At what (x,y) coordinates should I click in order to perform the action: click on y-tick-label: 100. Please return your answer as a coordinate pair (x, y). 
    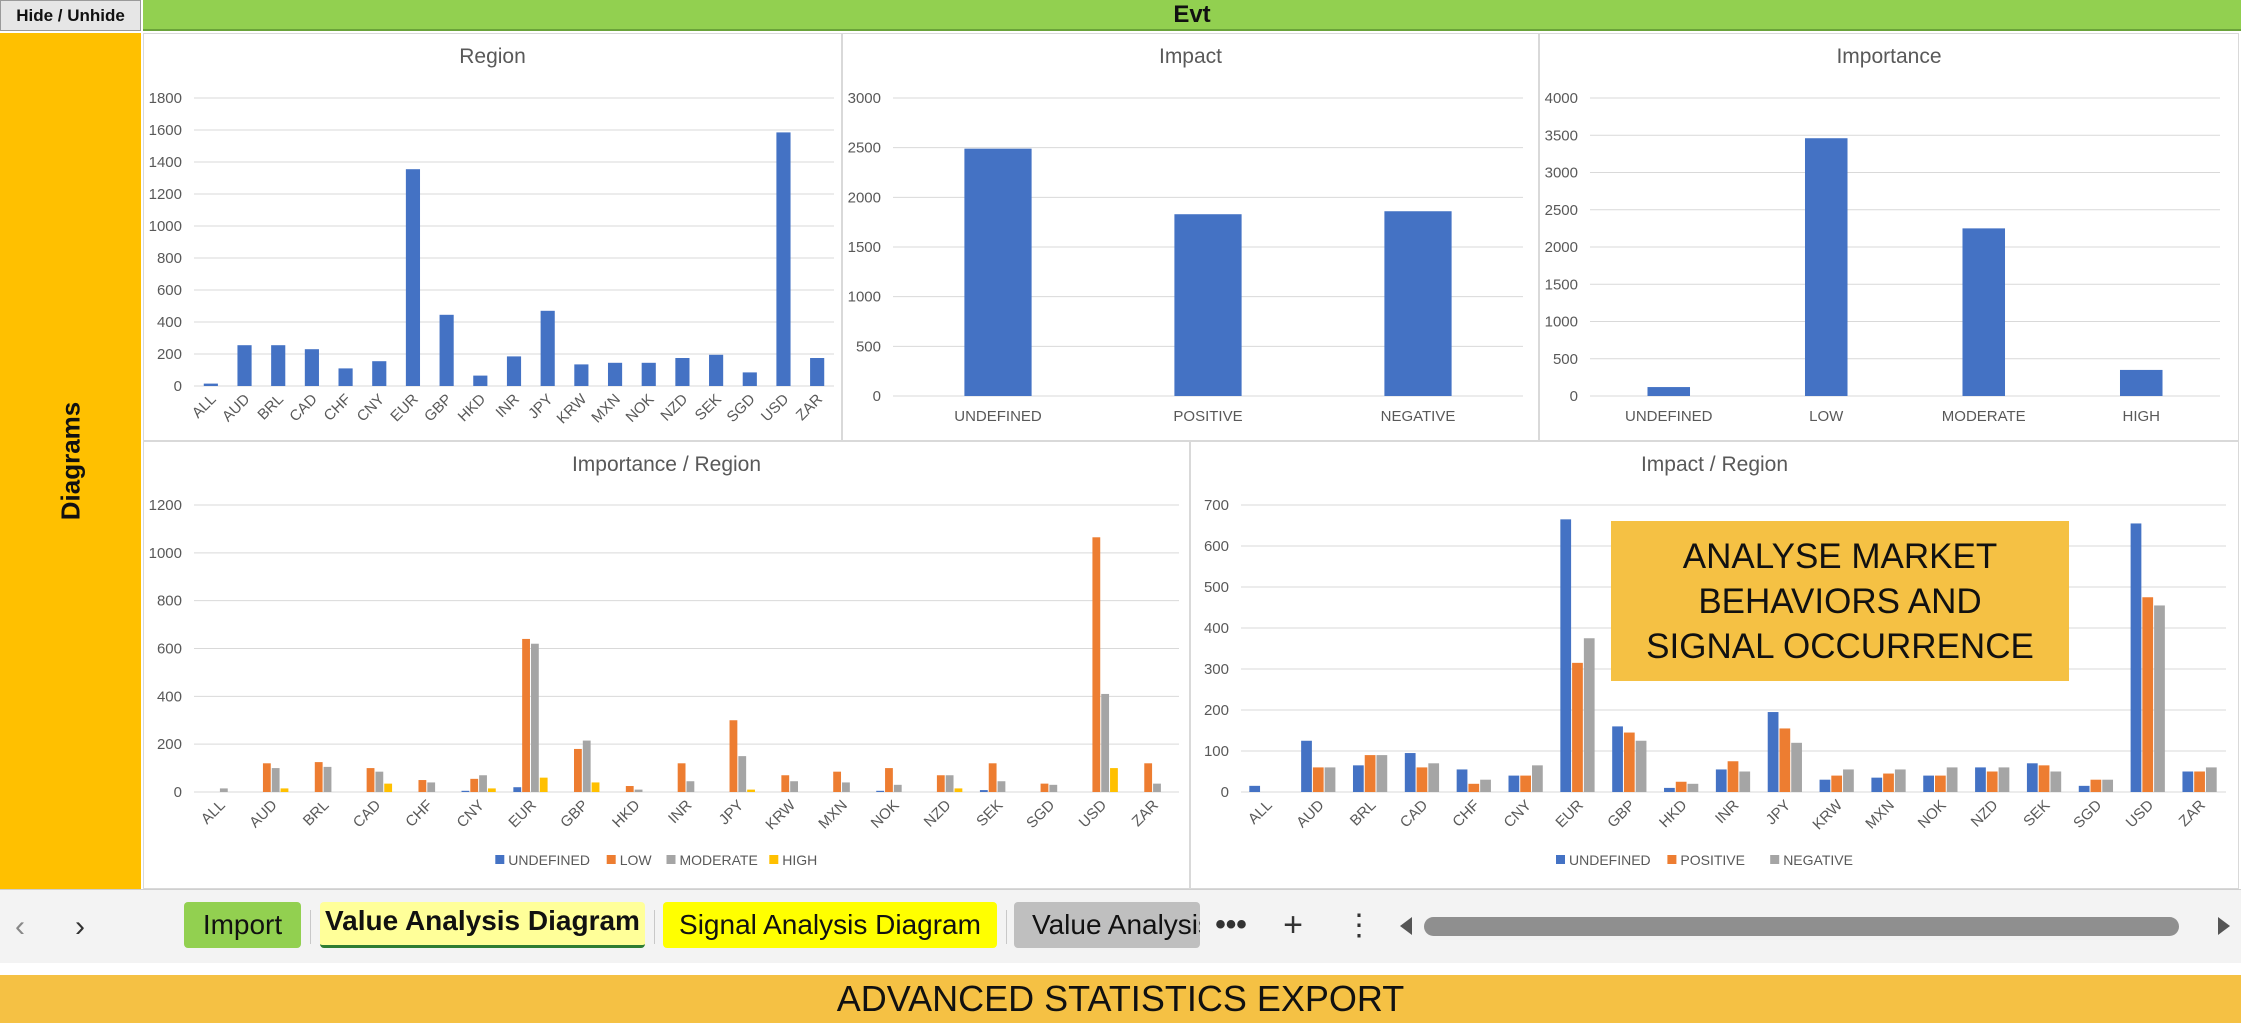
    Looking at the image, I should click on (1216, 751).